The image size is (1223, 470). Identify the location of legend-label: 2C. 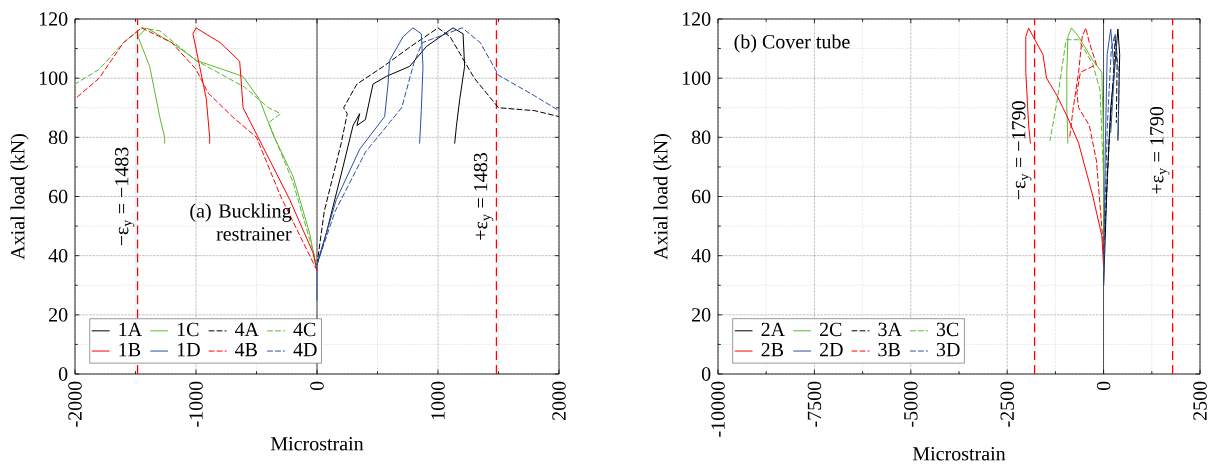
(830, 329).